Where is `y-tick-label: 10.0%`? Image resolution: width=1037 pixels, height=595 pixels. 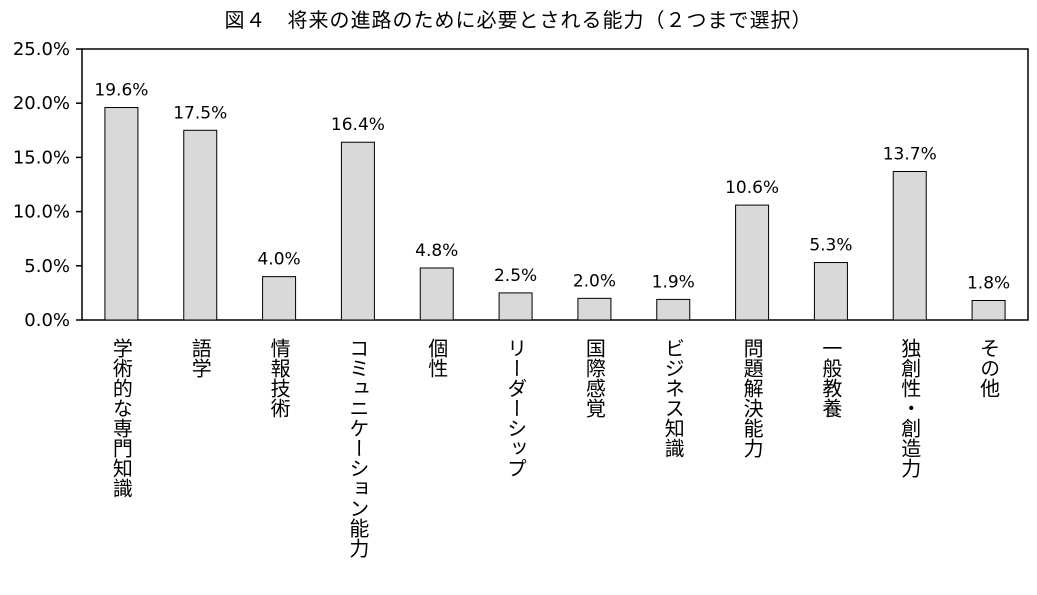
y-tick-label: 10.0% is located at coordinates (41, 212).